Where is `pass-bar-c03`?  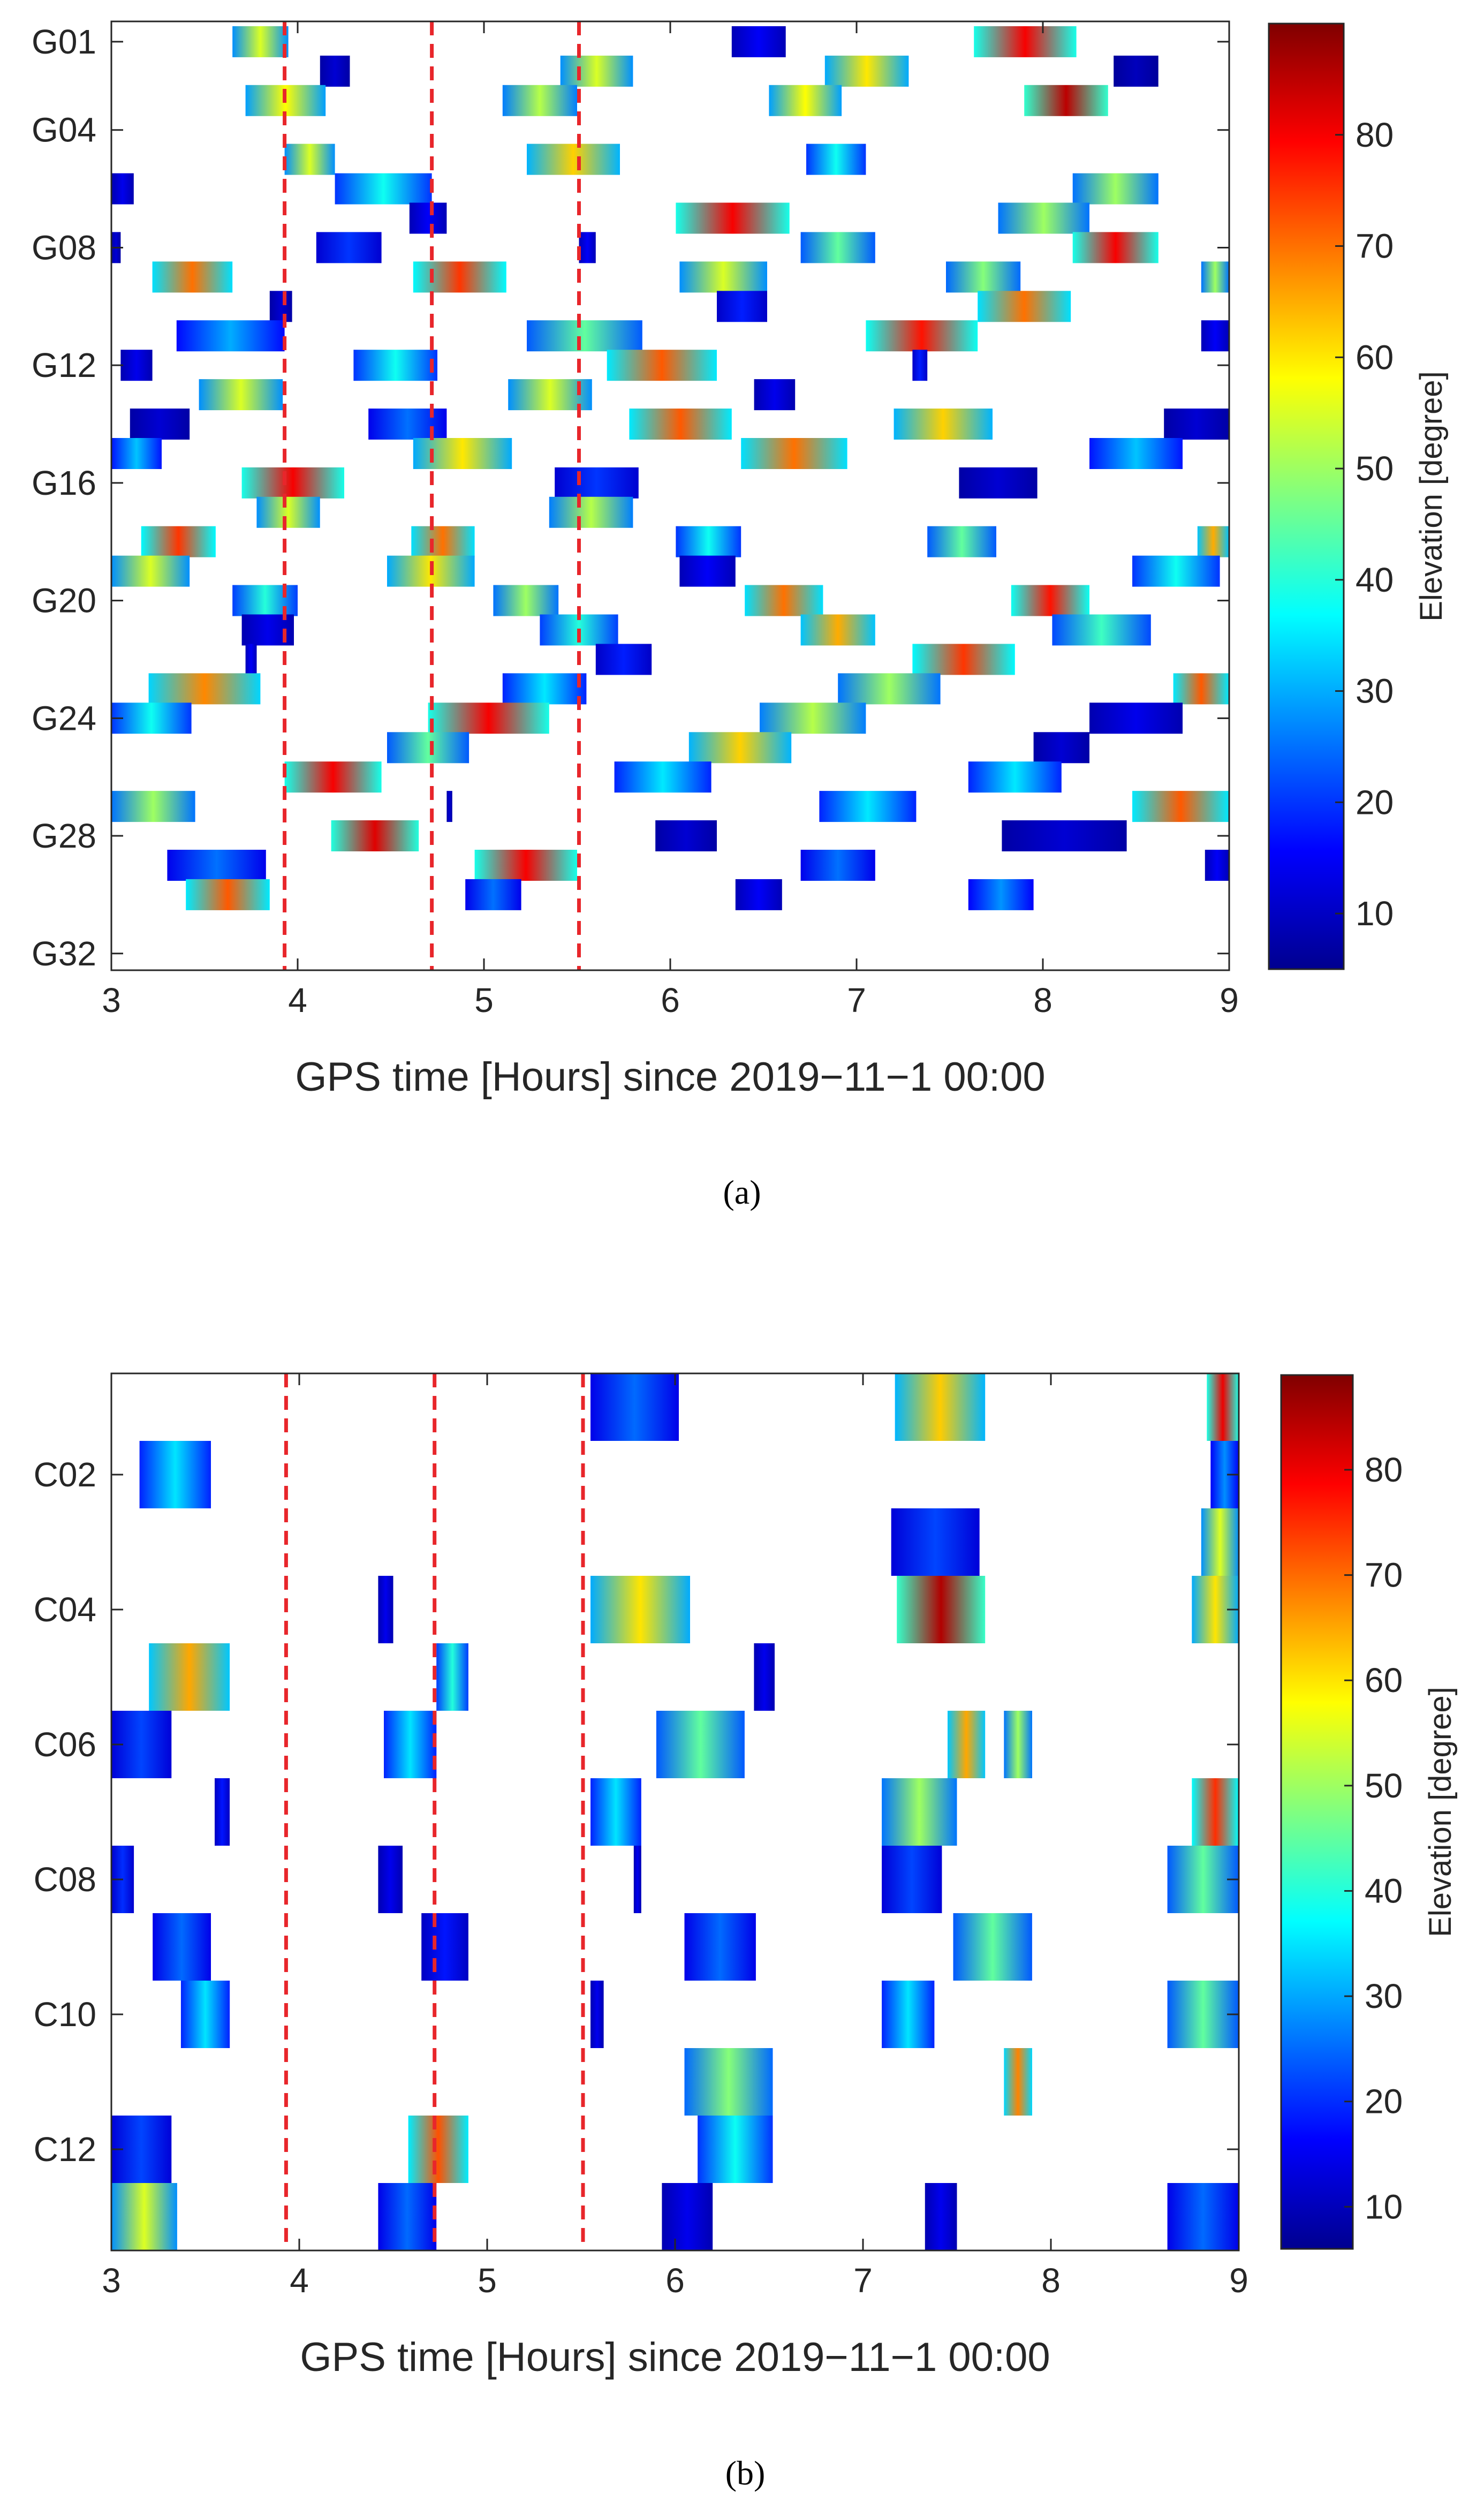 pass-bar-c03 is located at coordinates (1220, 1542).